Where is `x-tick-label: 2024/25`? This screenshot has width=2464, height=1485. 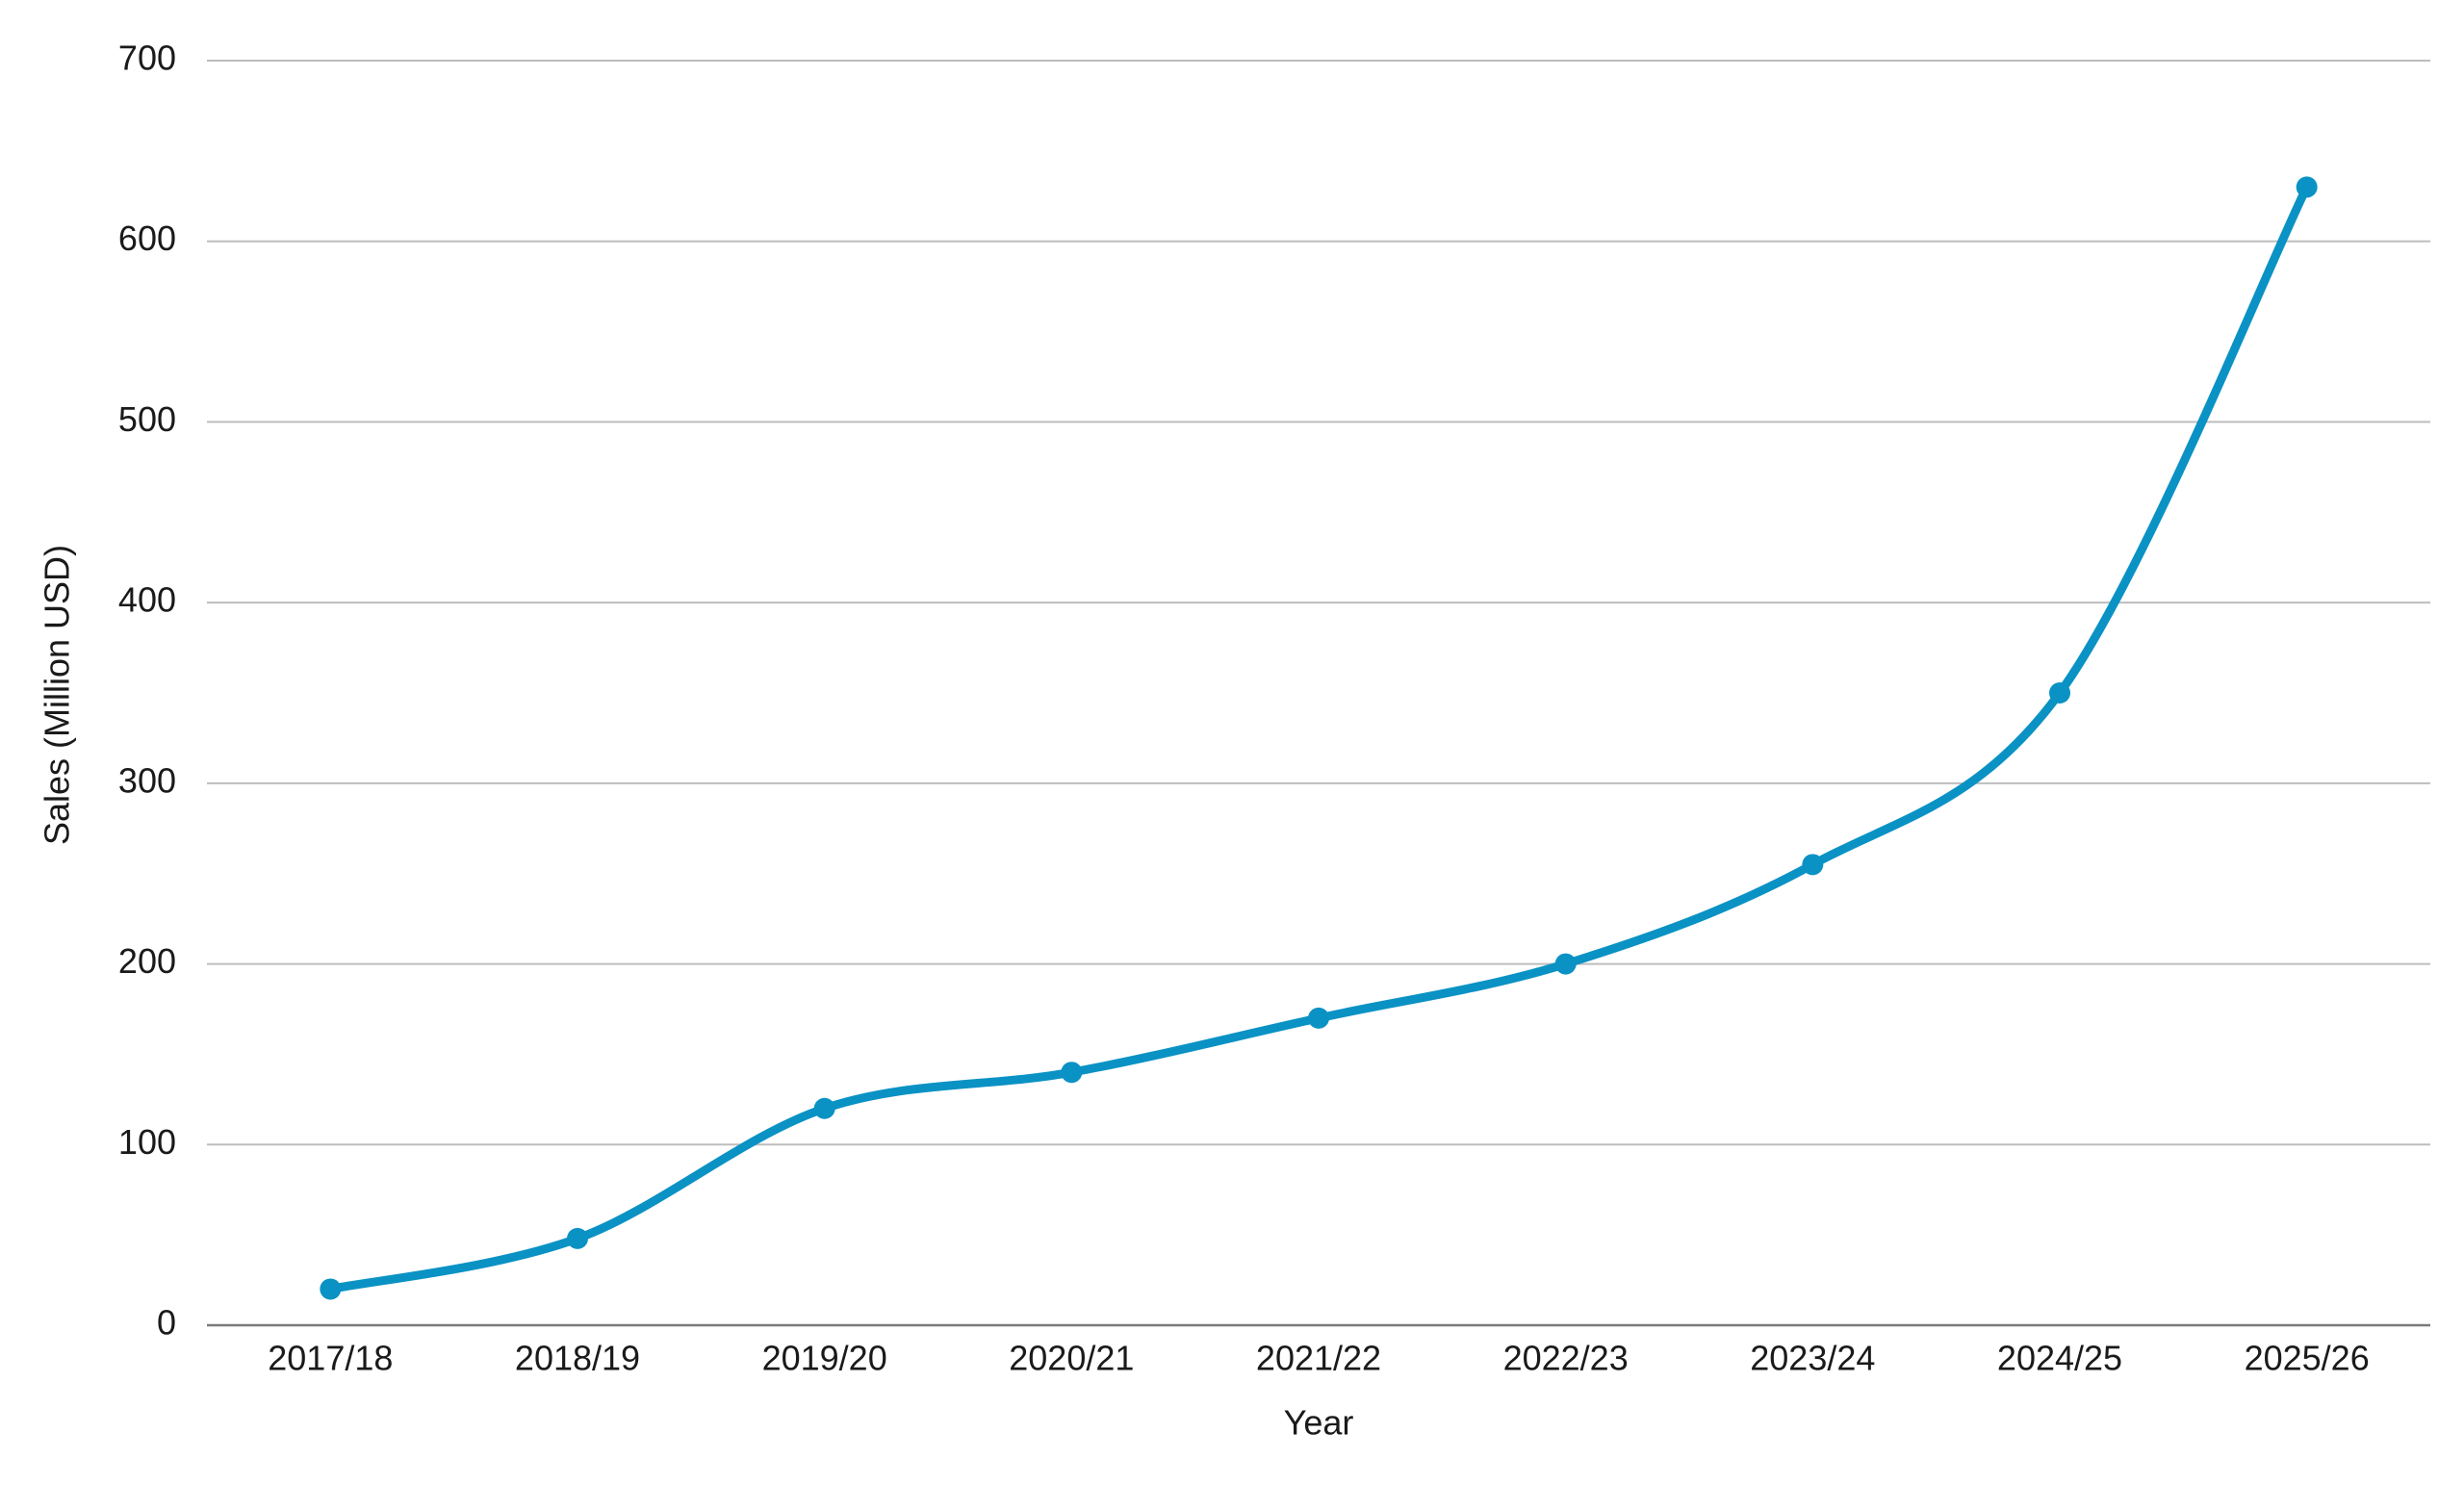
x-tick-label: 2024/25 is located at coordinates (2059, 1358).